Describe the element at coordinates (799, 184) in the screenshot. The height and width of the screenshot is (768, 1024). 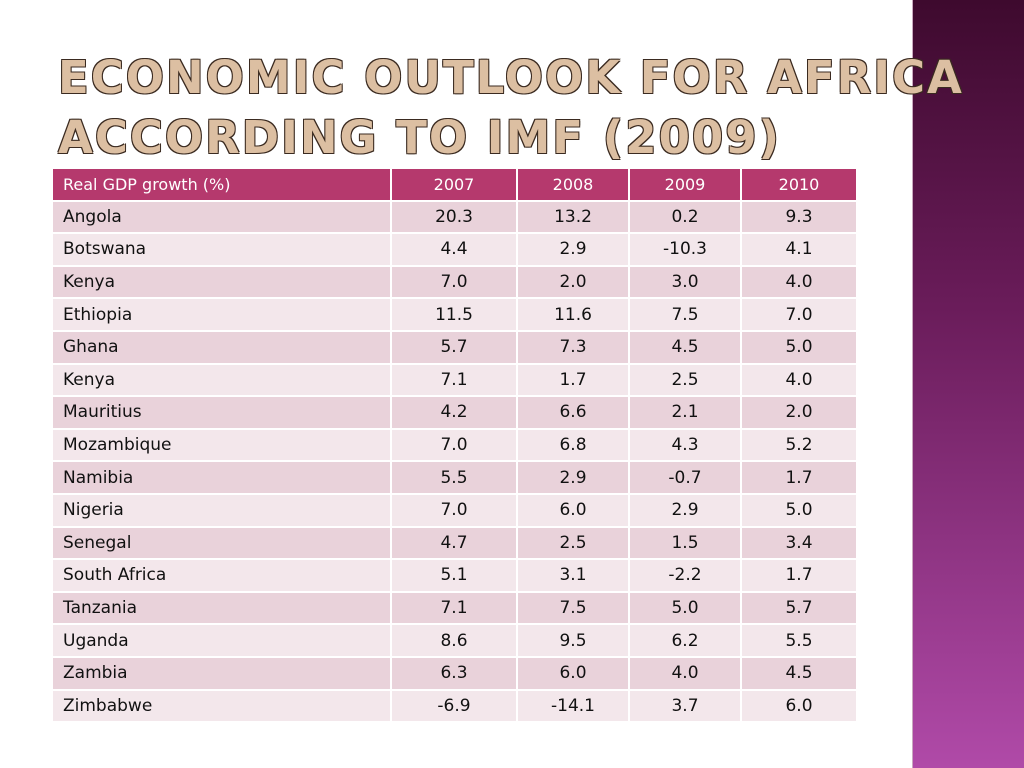
I see `header-cell: 2010` at that location.